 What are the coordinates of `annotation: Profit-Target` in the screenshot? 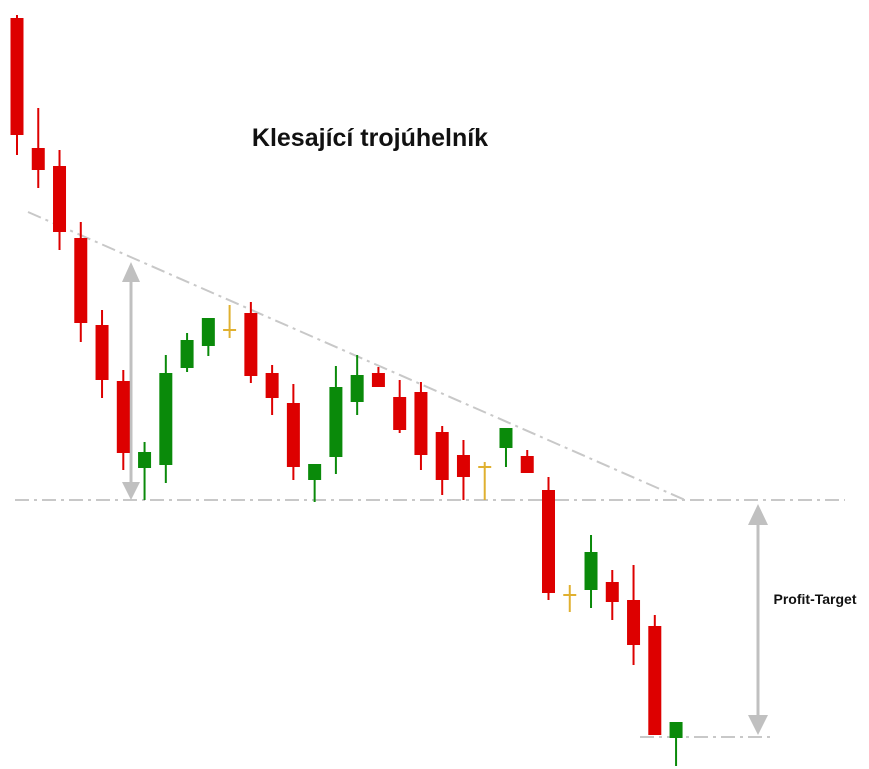 It's located at (815, 599).